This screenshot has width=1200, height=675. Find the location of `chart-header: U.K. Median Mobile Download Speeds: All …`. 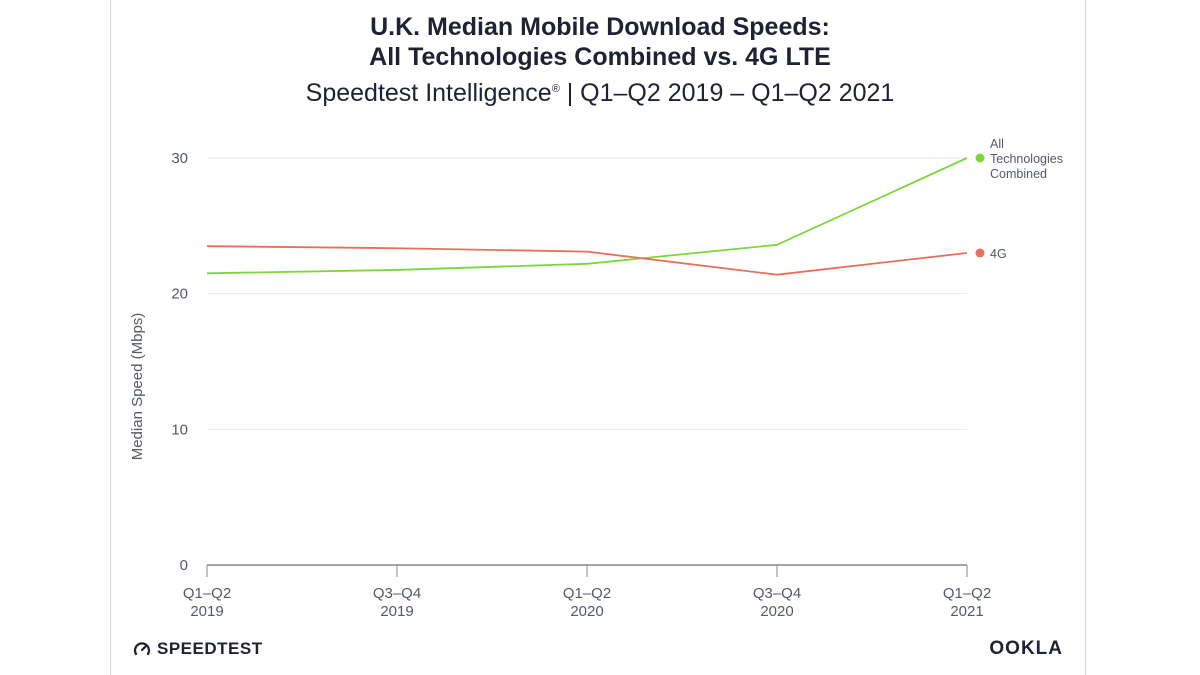

chart-header: U.K. Median Mobile Download Speeds: All … is located at coordinates (600, 60).